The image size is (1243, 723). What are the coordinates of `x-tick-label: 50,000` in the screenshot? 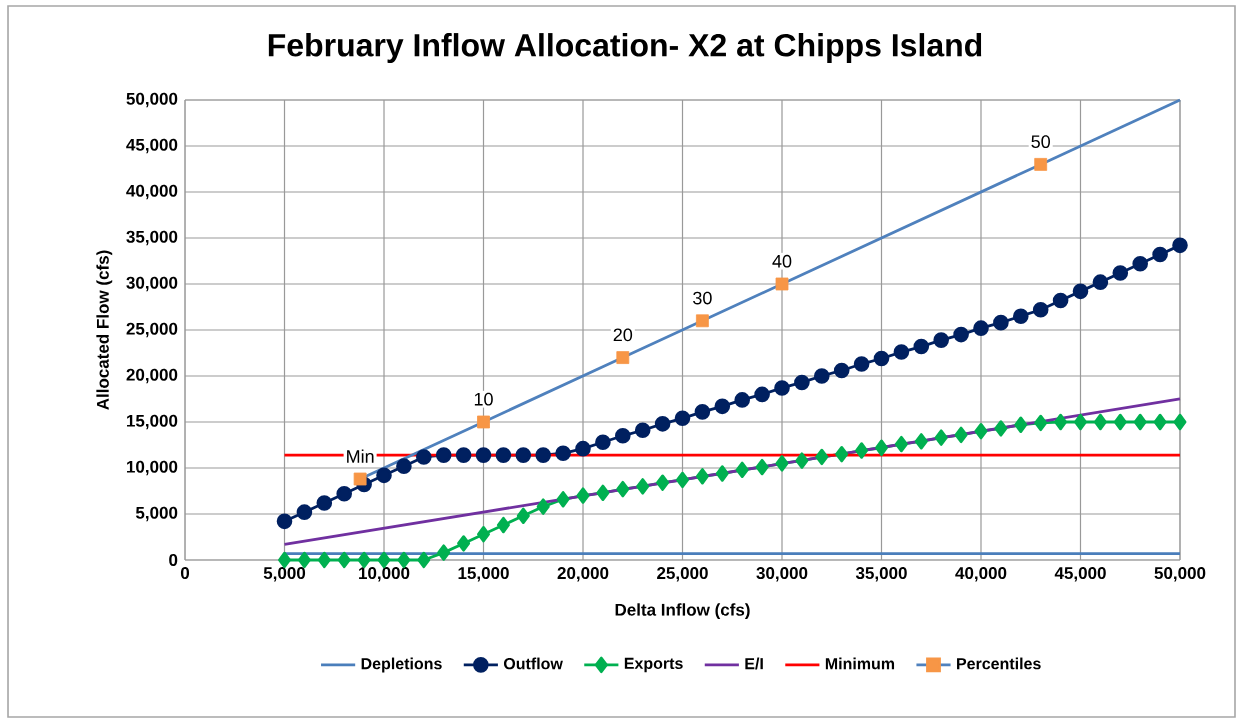 It's located at (1180, 574).